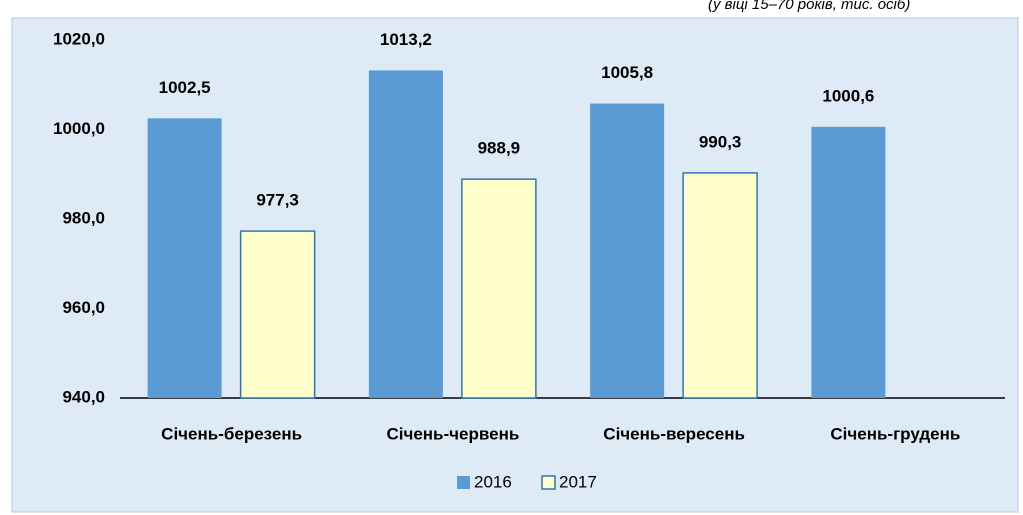 This screenshot has width=1023, height=515. What do you see at coordinates (406, 39) in the screenshot?
I see `value-label: 1013,2` at bounding box center [406, 39].